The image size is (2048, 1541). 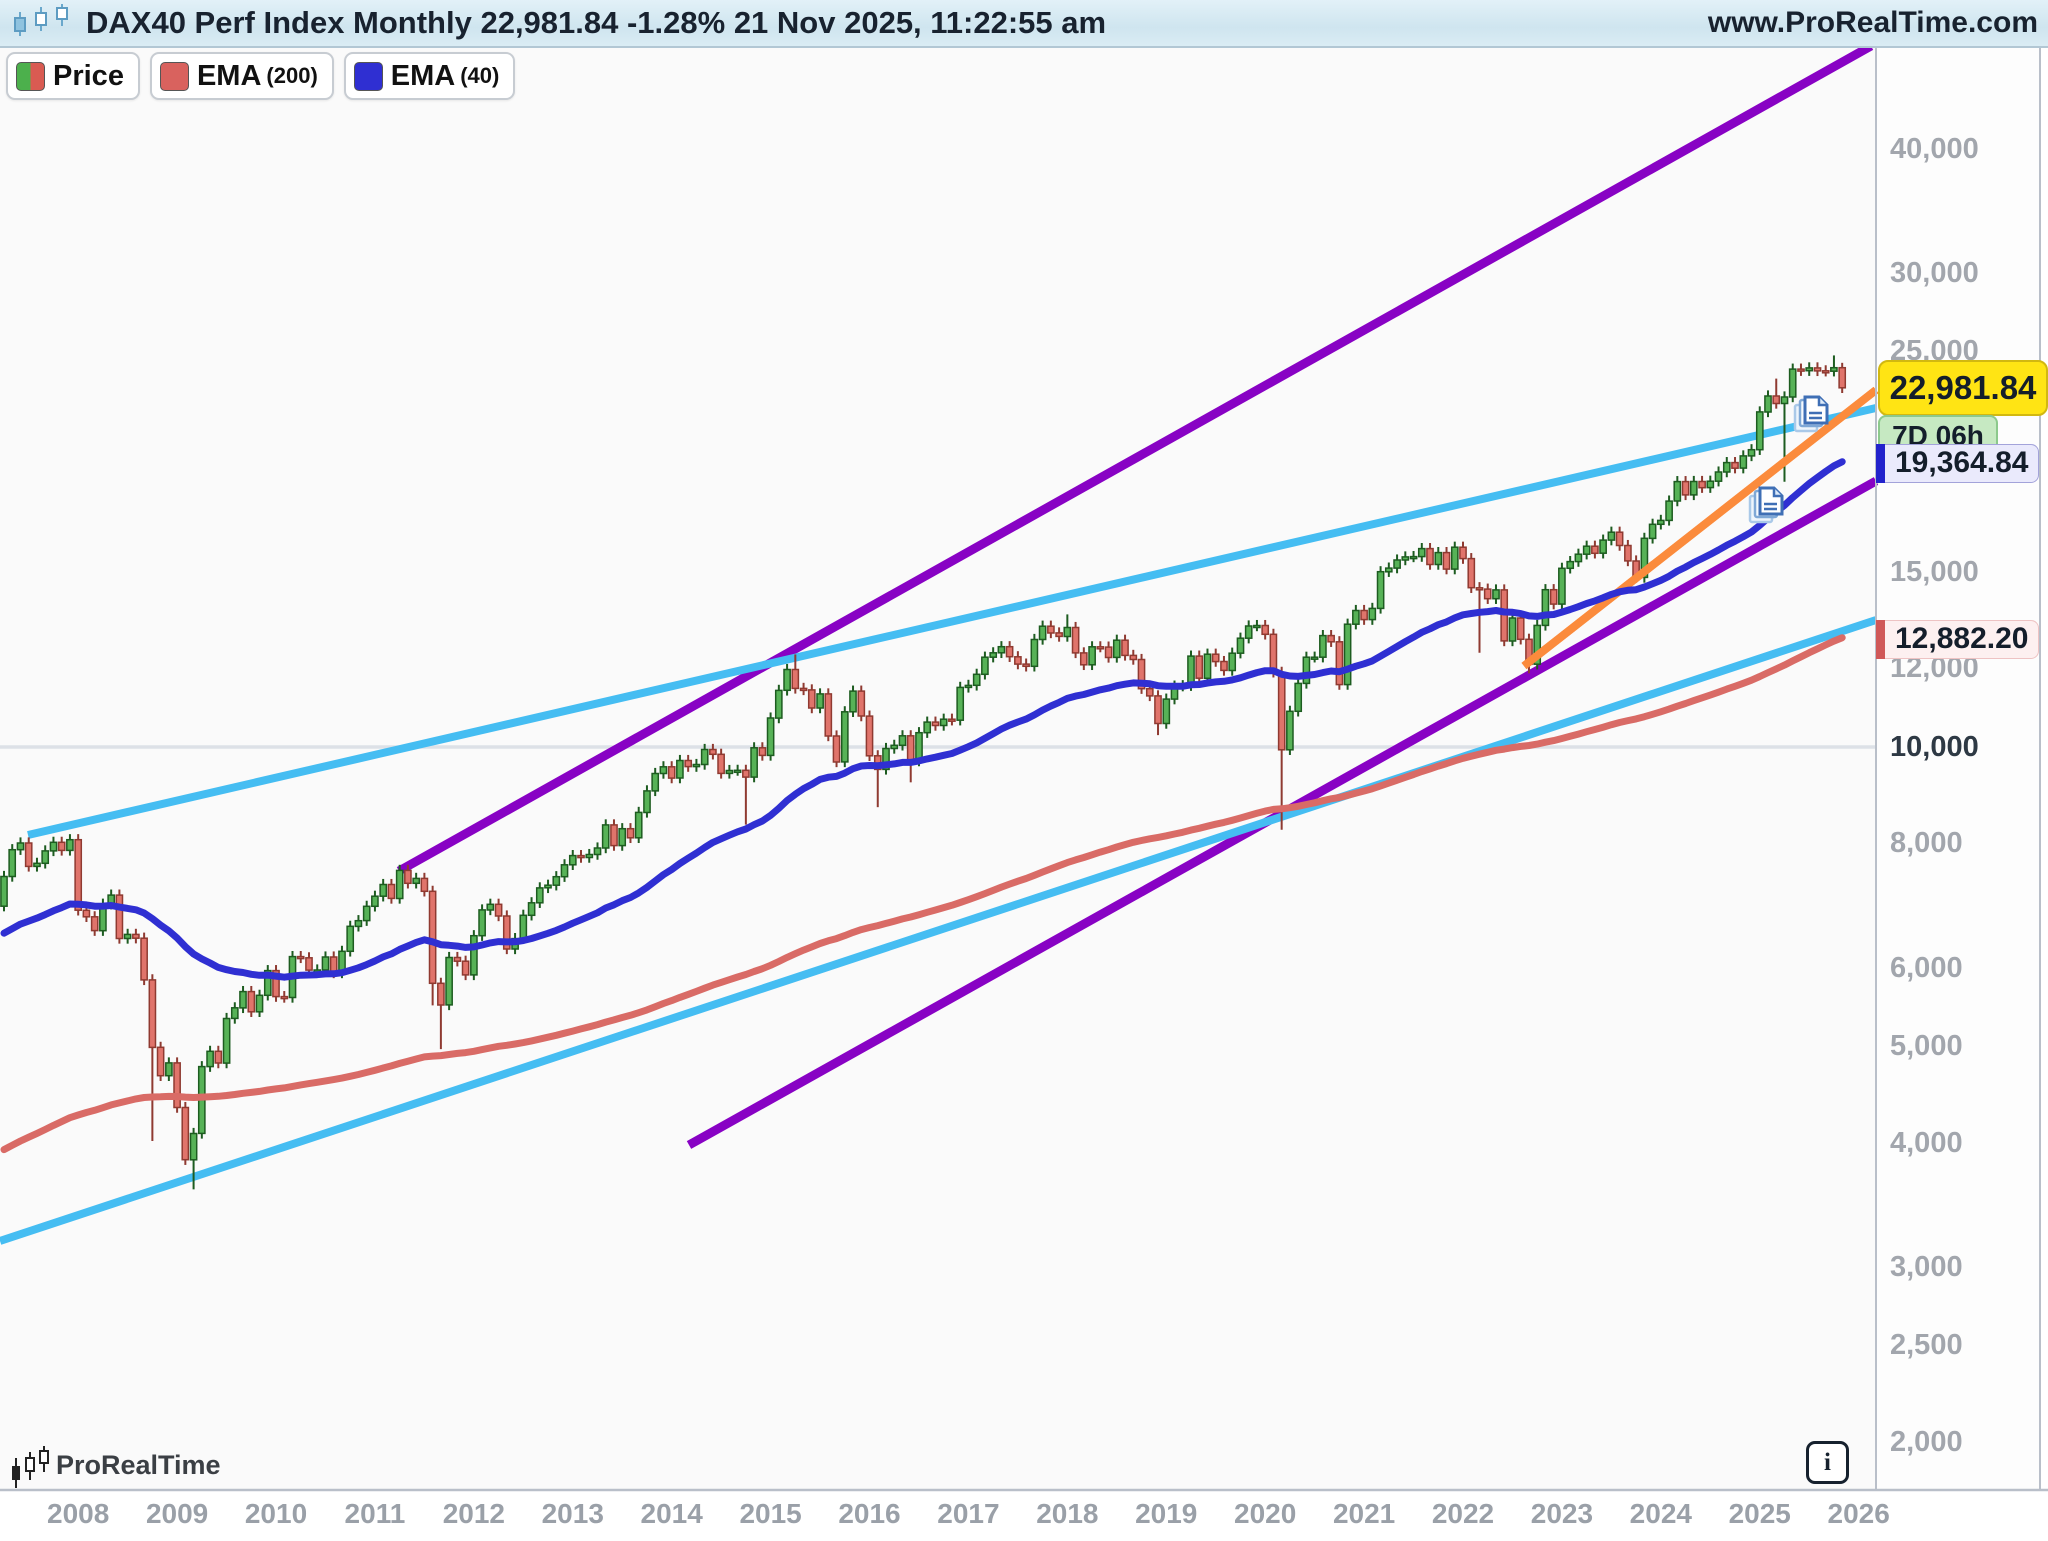 What do you see at coordinates (1934, 272) in the screenshot?
I see `y-axis-tick: 30,000` at bounding box center [1934, 272].